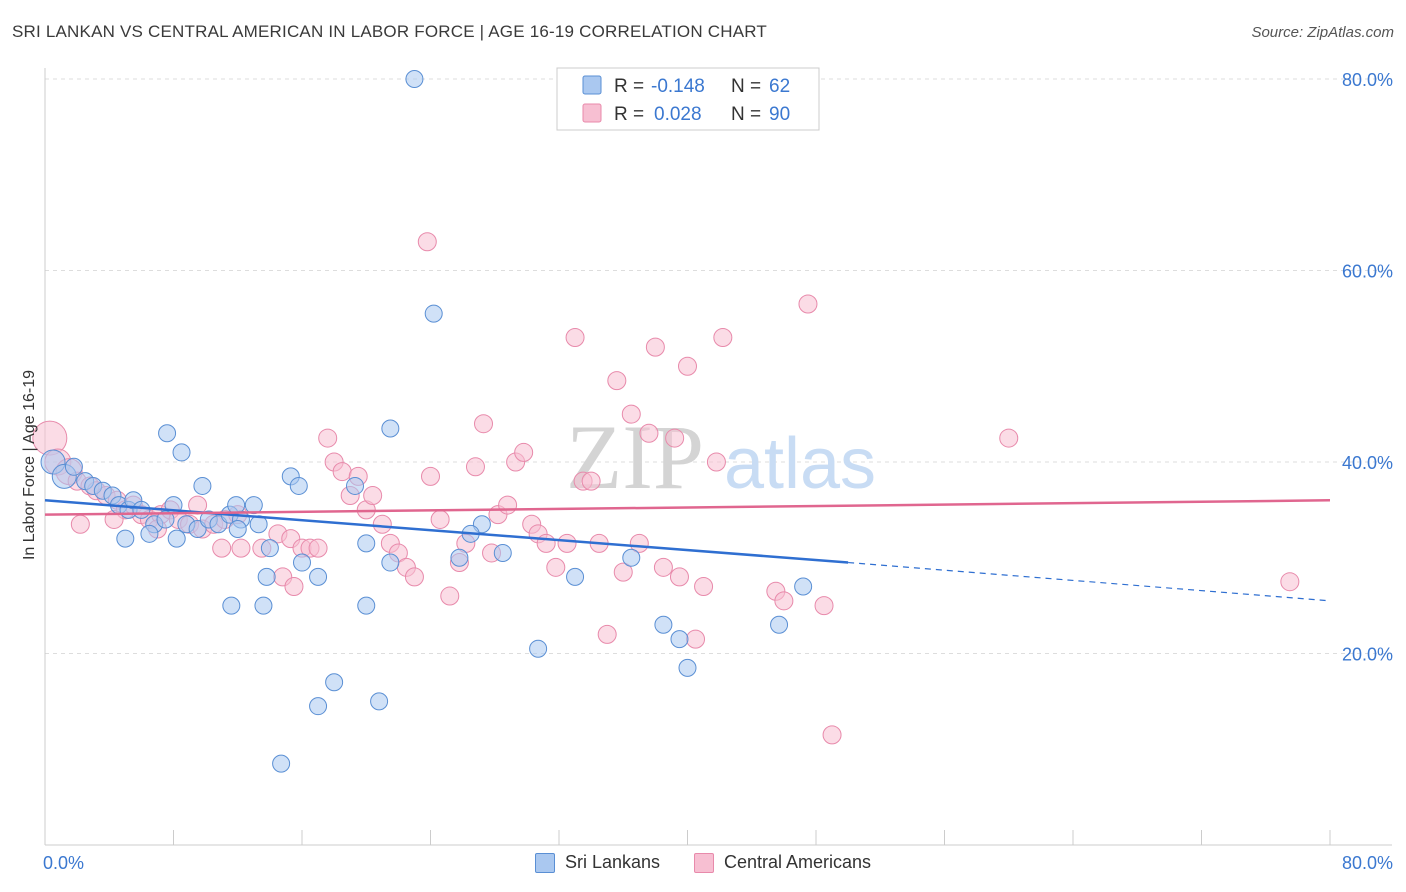  What do you see at coordinates (446, 531) in the screenshot?
I see `sri-lankans-trend-line` at bounding box center [446, 531].